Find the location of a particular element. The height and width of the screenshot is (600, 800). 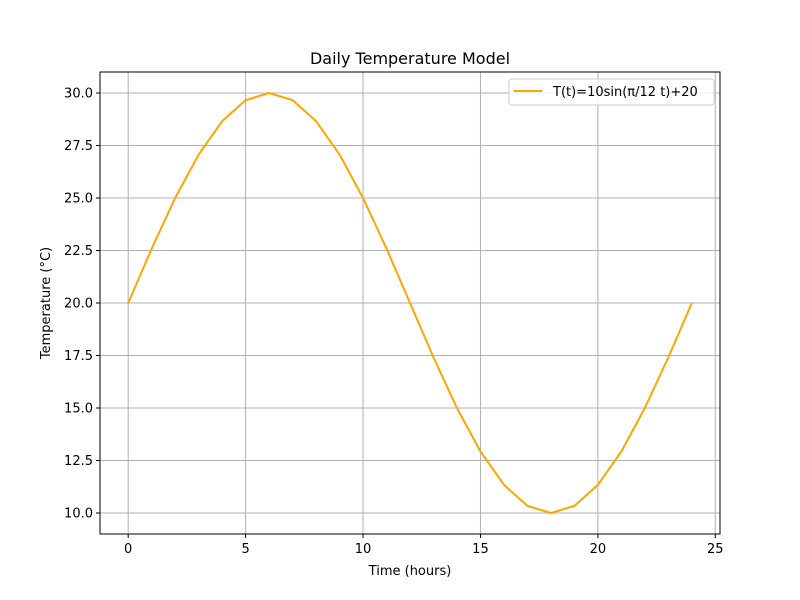

legend-label: T(t)=10sin(π/12 t)+20 is located at coordinates (625, 92).